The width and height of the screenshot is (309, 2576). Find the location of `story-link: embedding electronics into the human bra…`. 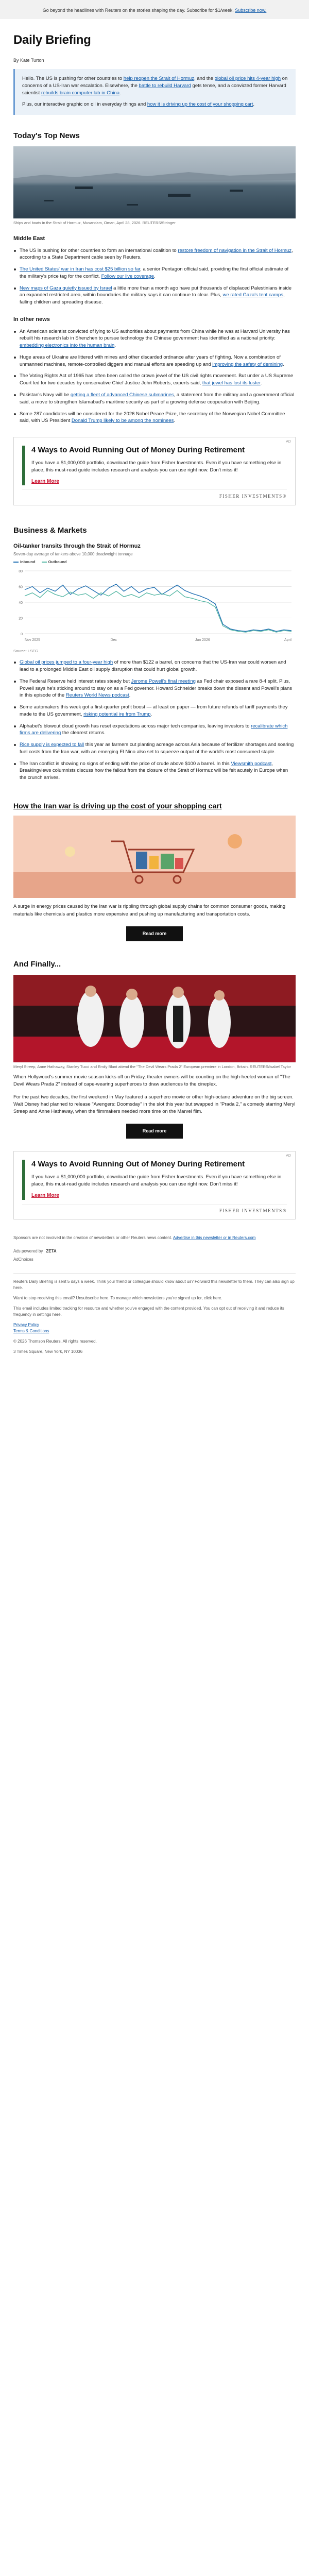

story-link: embedding electronics into the human bra… is located at coordinates (68, 346).